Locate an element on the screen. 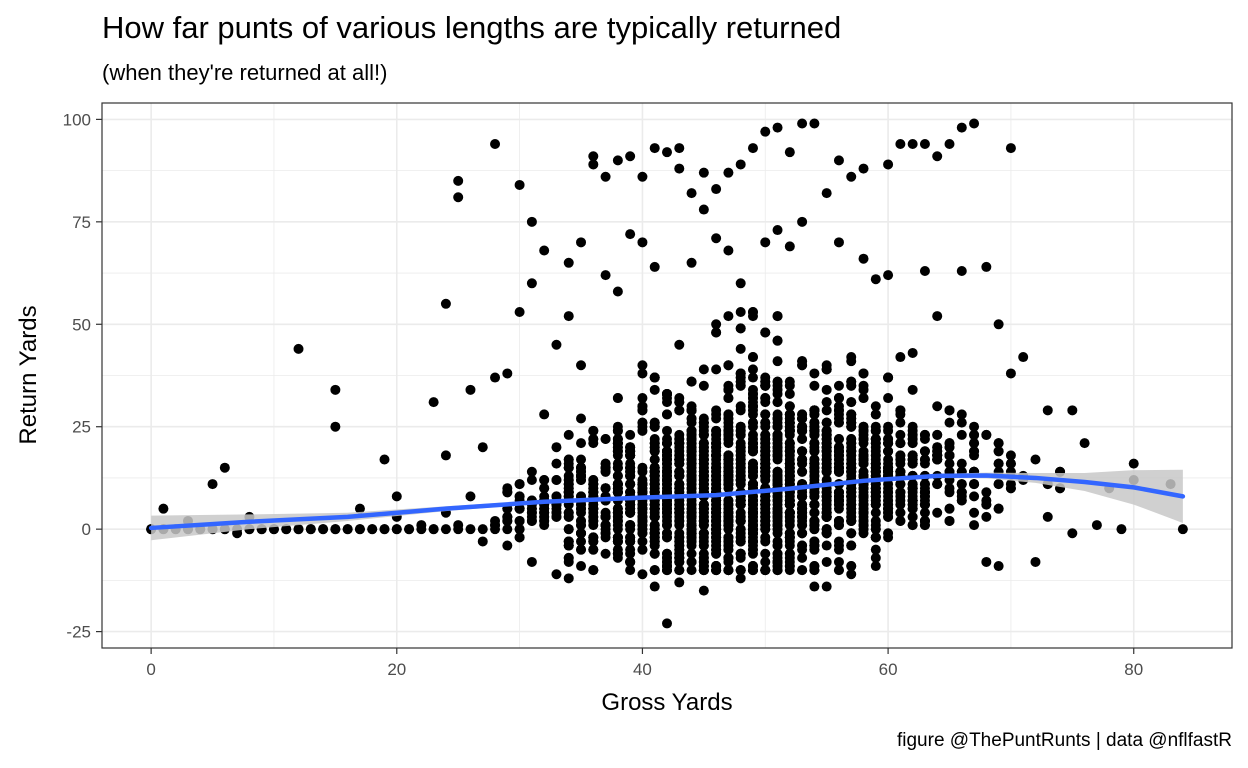  y-axis: -25 0 25 50 75 100 is located at coordinates (82, 376).